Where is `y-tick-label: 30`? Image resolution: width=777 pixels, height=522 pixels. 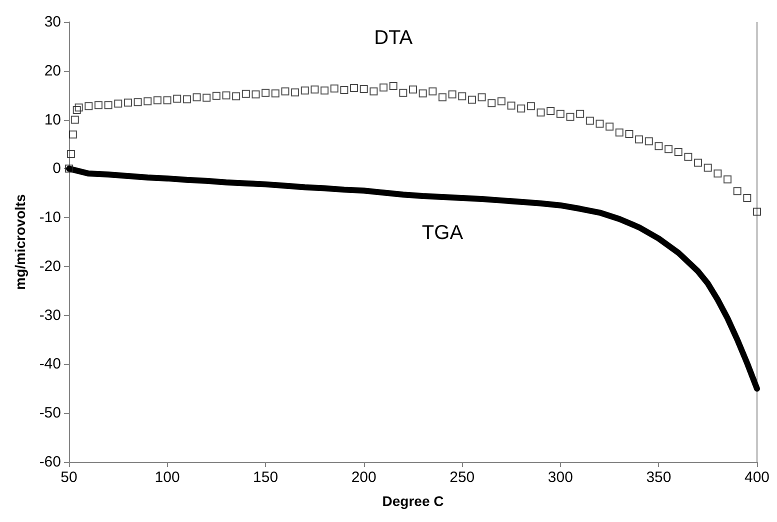
y-tick-label: 30 is located at coordinates (52, 22).